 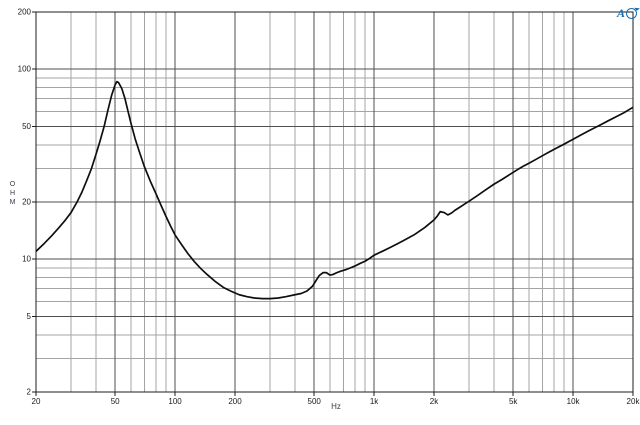 What do you see at coordinates (633, 401) in the screenshot?
I see `x-tick-label: 20k` at bounding box center [633, 401].